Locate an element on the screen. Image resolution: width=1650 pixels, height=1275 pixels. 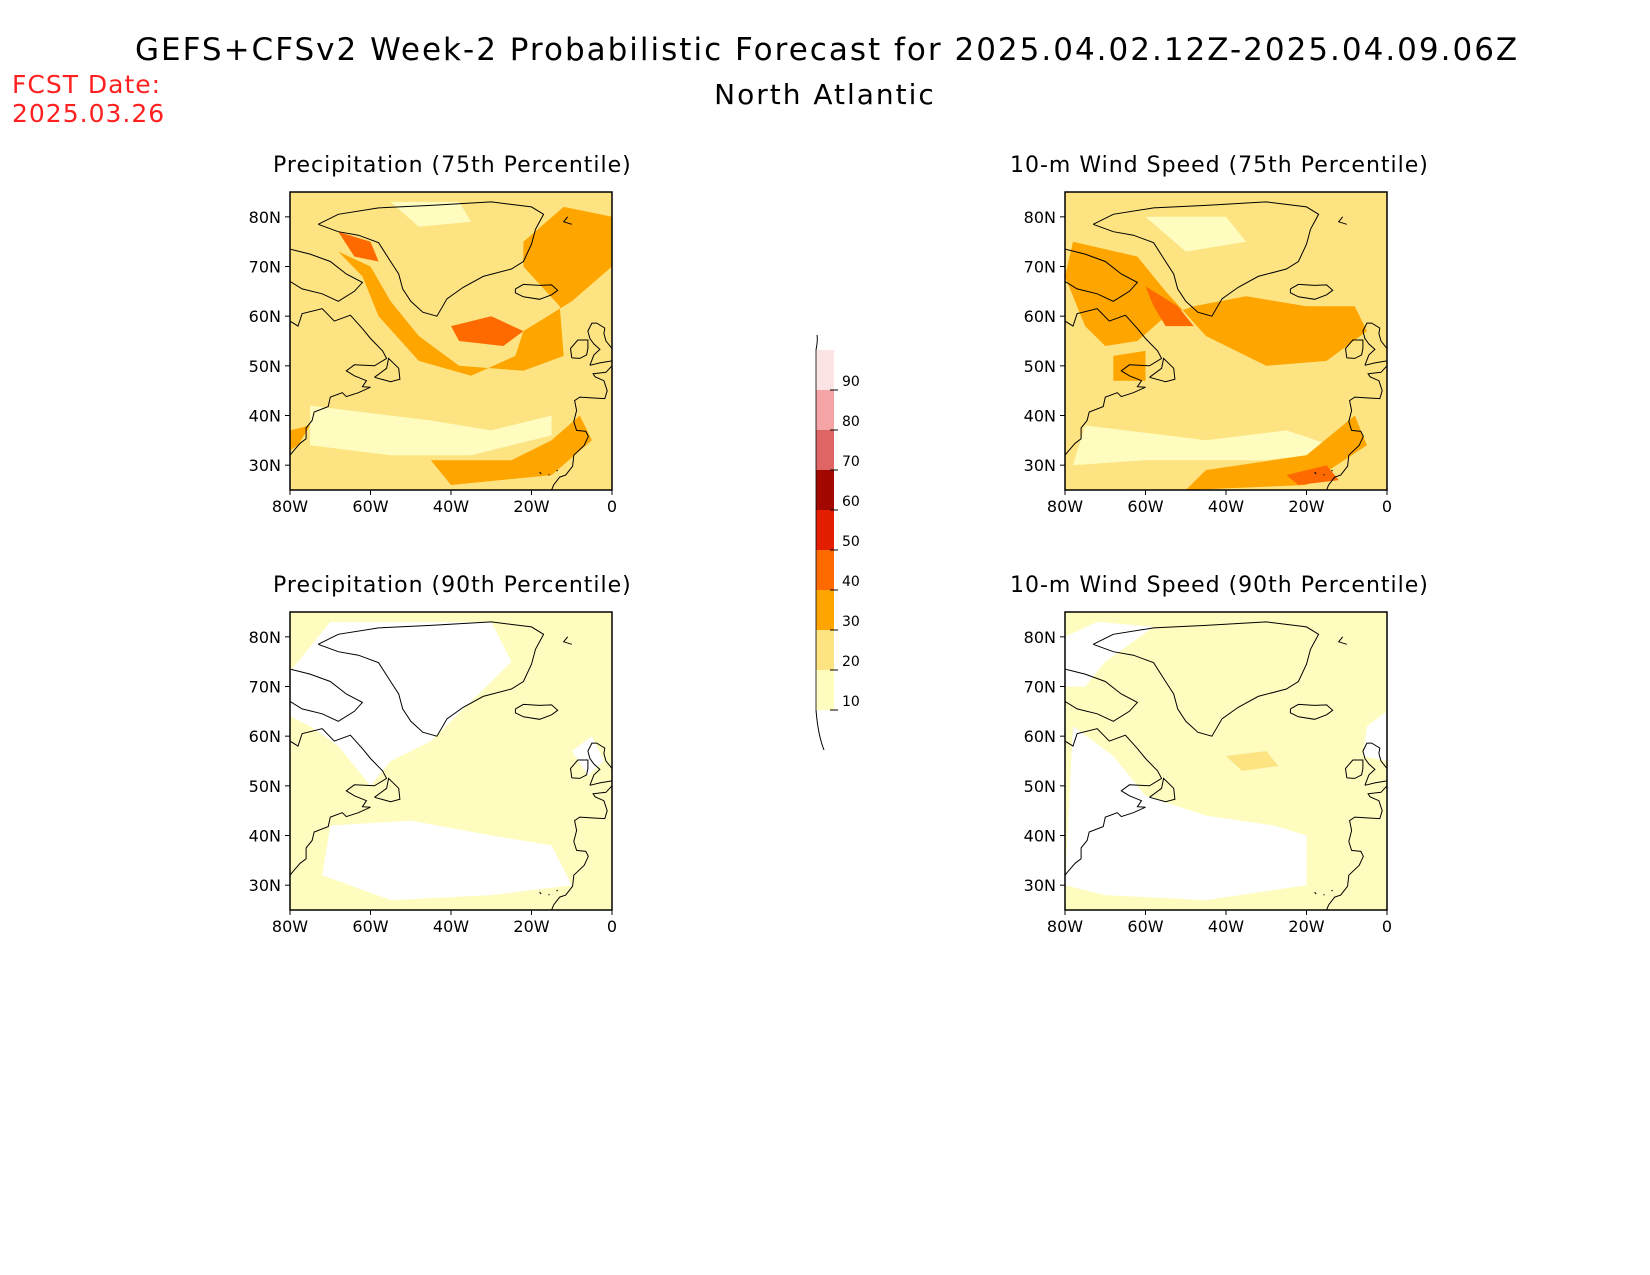
panel-title: 10-m Wind Speed (75th Percentile) is located at coordinates (1219, 165).